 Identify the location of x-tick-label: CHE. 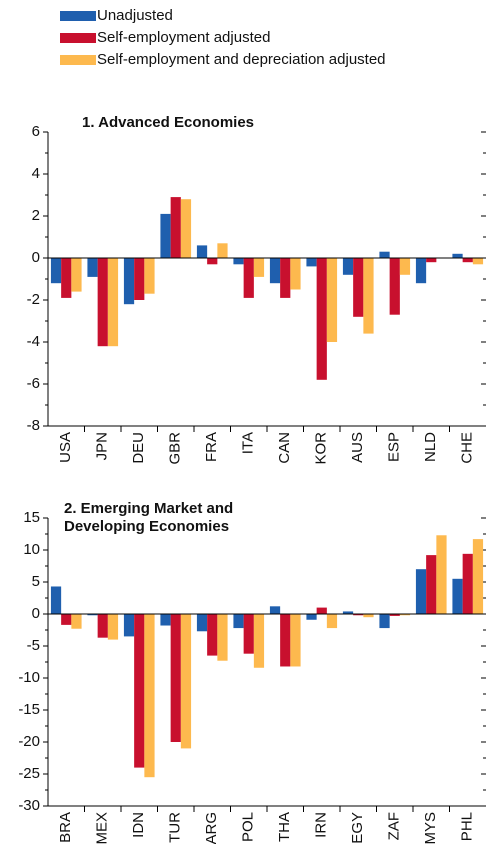
(467, 448).